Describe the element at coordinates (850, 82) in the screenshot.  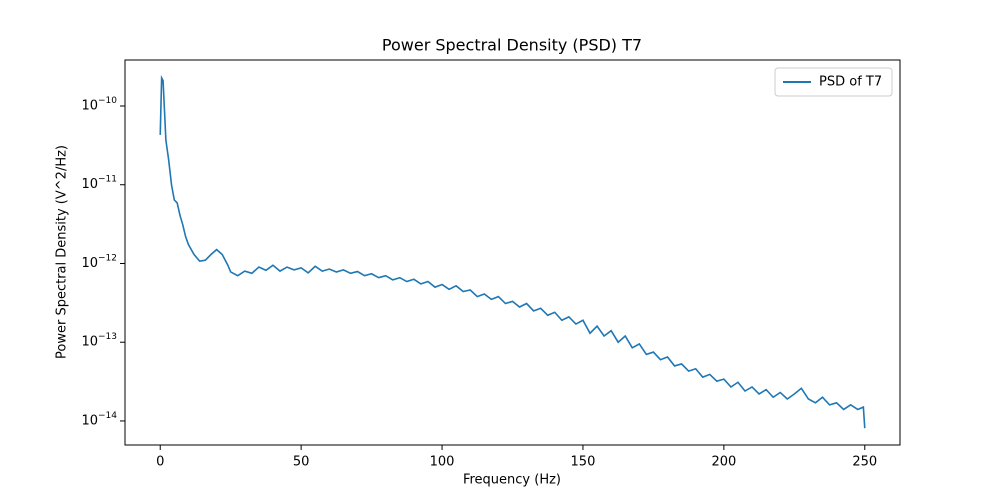
I see `legend-label: PSD of T7` at that location.